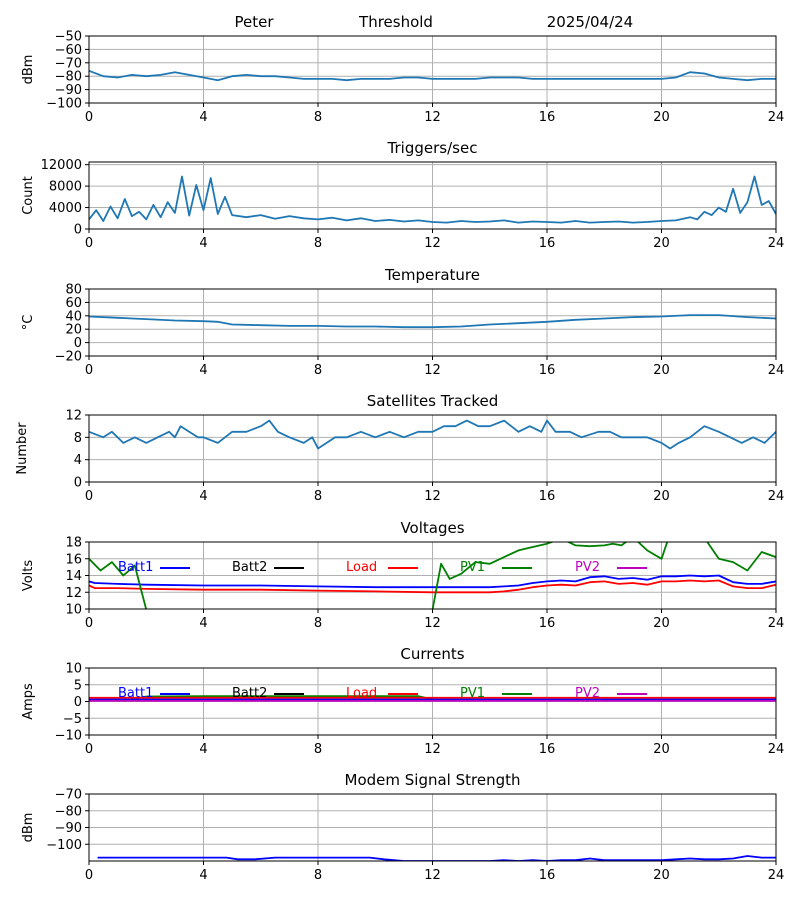 This screenshot has height=900, width=800. Describe the element at coordinates (68, 357) in the screenshot. I see `y-tick-label: −20` at that location.